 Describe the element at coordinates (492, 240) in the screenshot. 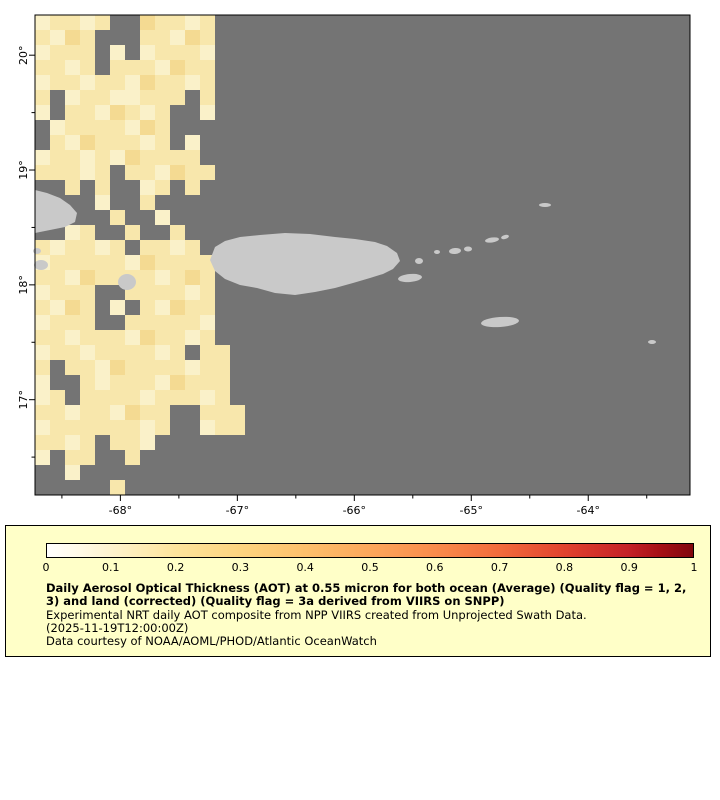

I see `tortola-island` at that location.